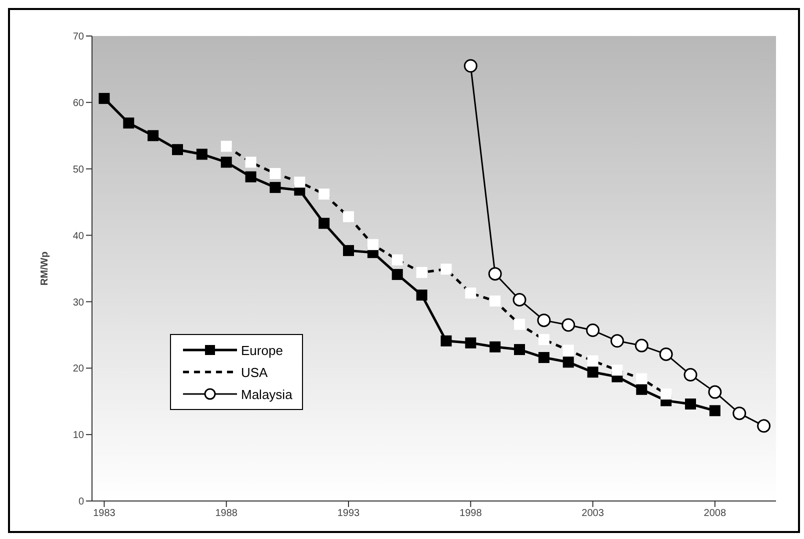  Describe the element at coordinates (266, 394) in the screenshot. I see `legend-label: Malaysia` at that location.